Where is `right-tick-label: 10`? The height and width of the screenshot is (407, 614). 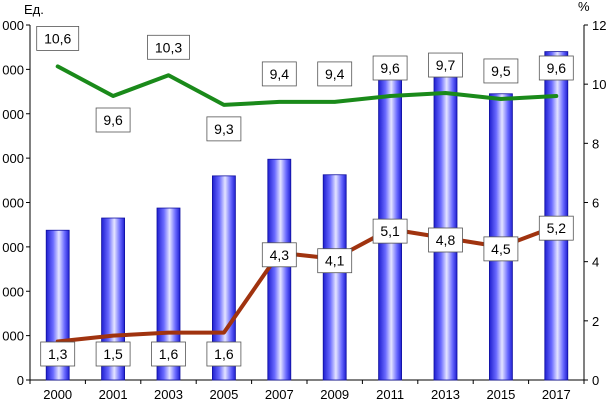
right-tick-label: 10 is located at coordinates (599, 84).